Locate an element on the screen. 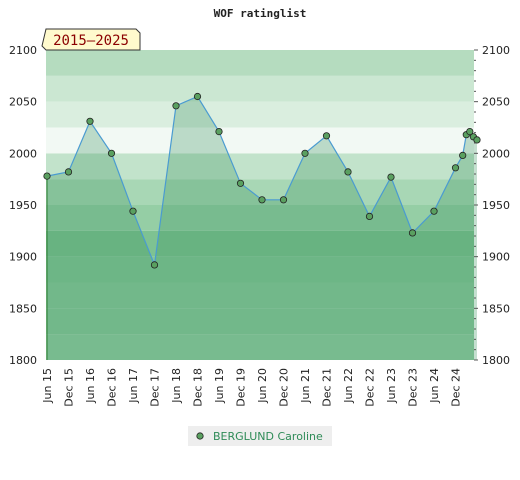 This screenshot has height=480, width=520. x-tick-9: Dec 19 is located at coordinates (241, 387).